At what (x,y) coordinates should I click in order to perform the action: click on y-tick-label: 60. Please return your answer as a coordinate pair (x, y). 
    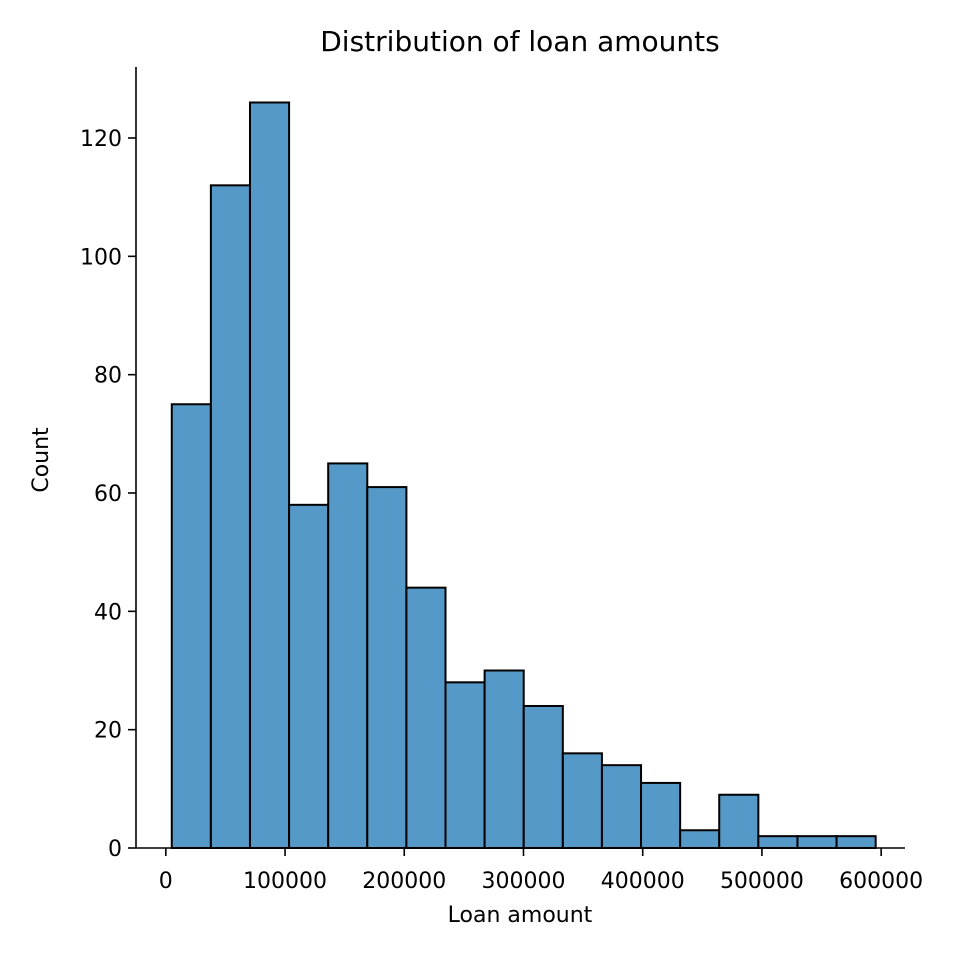
    Looking at the image, I should click on (108, 494).